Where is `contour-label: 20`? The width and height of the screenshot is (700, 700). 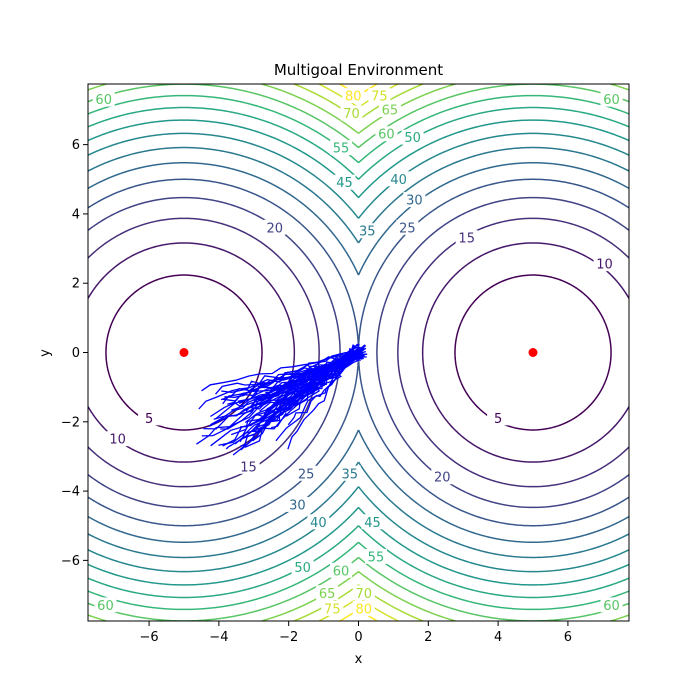
contour-label: 20 is located at coordinates (274, 228).